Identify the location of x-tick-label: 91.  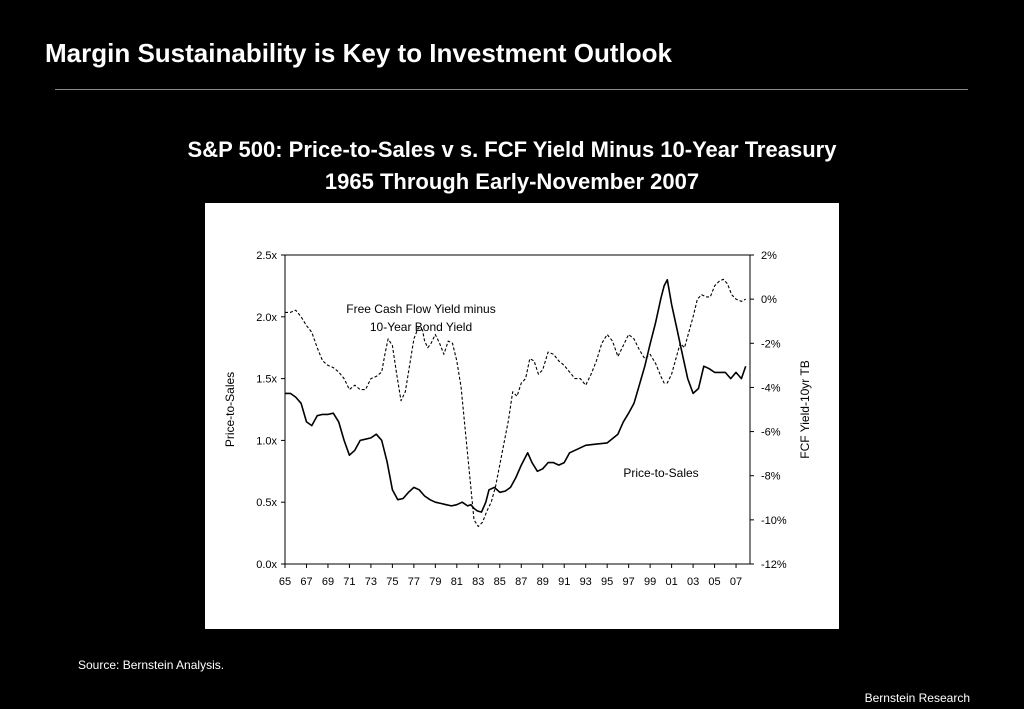
(564, 582).